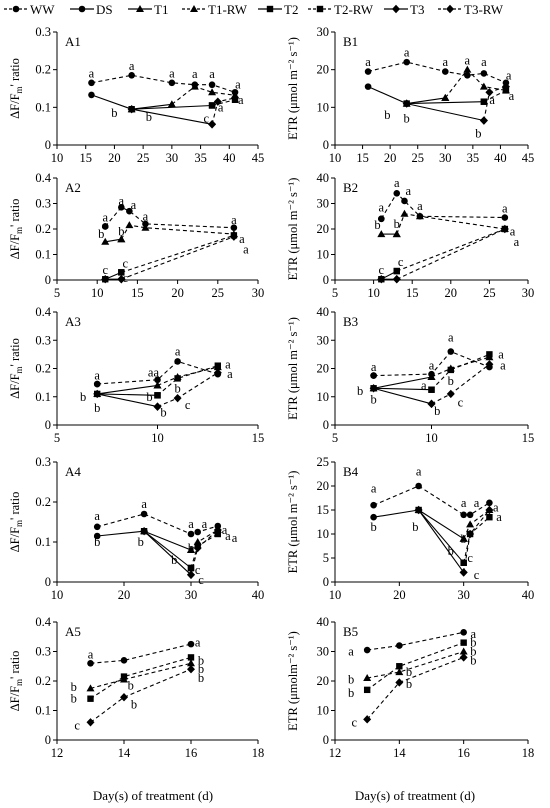  I want to click on series-t2-rw, so click(451, 250).